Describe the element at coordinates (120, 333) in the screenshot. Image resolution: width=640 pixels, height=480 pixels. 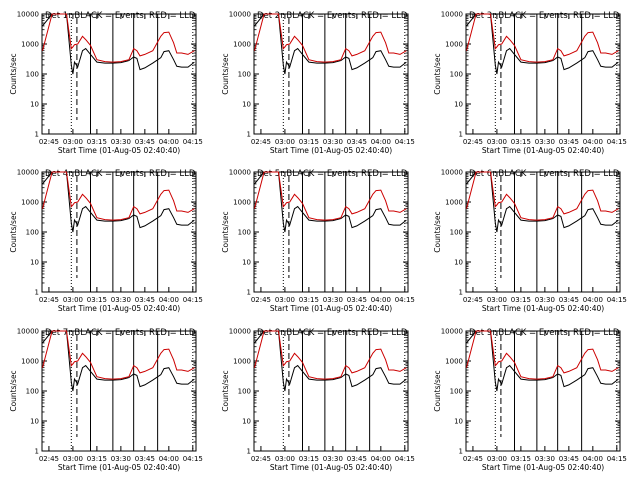
I see `chart-title: Det 7r BLACK = Events, RED = LLD` at that location.